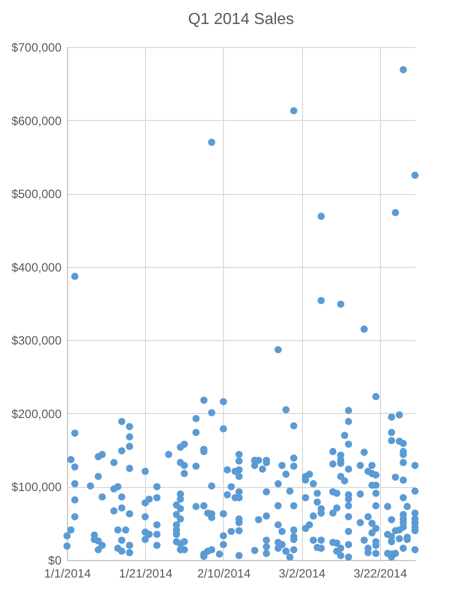  What do you see at coordinates (68, 573) in the screenshot?
I see `x-tick-label: 1/1/2014` at bounding box center [68, 573].